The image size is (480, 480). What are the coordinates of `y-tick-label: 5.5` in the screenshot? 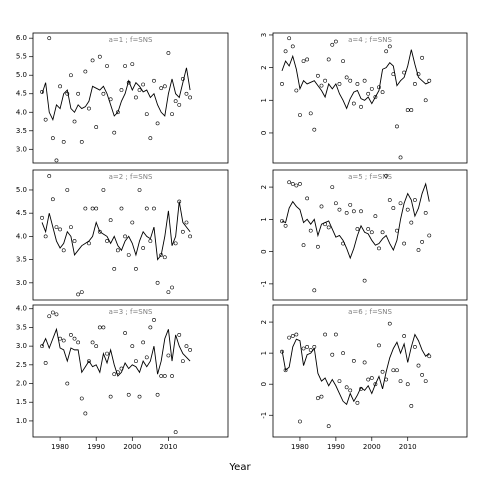 It's located at (21, 57).